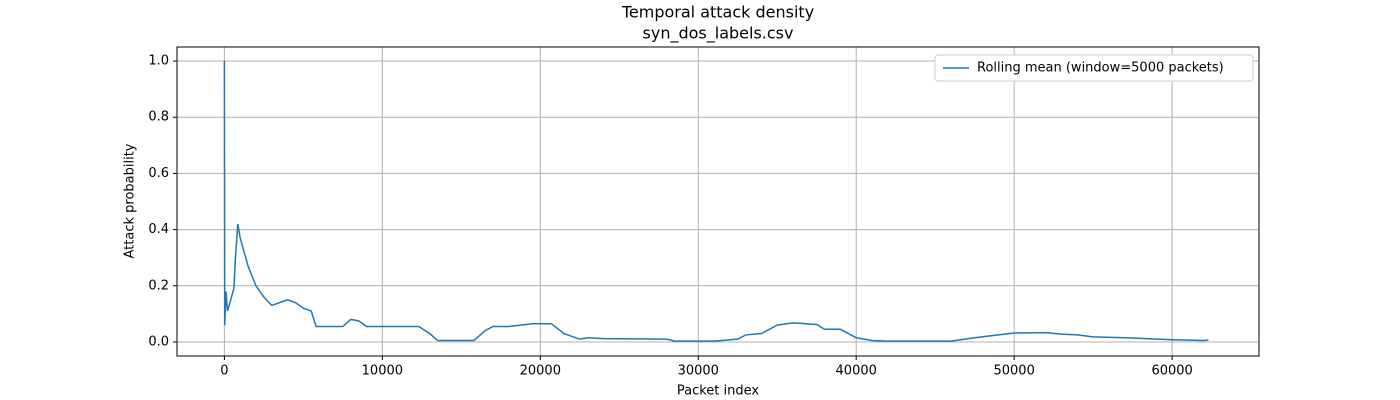 This screenshot has width=1400, height=400. I want to click on legend-box, so click(1094, 68).